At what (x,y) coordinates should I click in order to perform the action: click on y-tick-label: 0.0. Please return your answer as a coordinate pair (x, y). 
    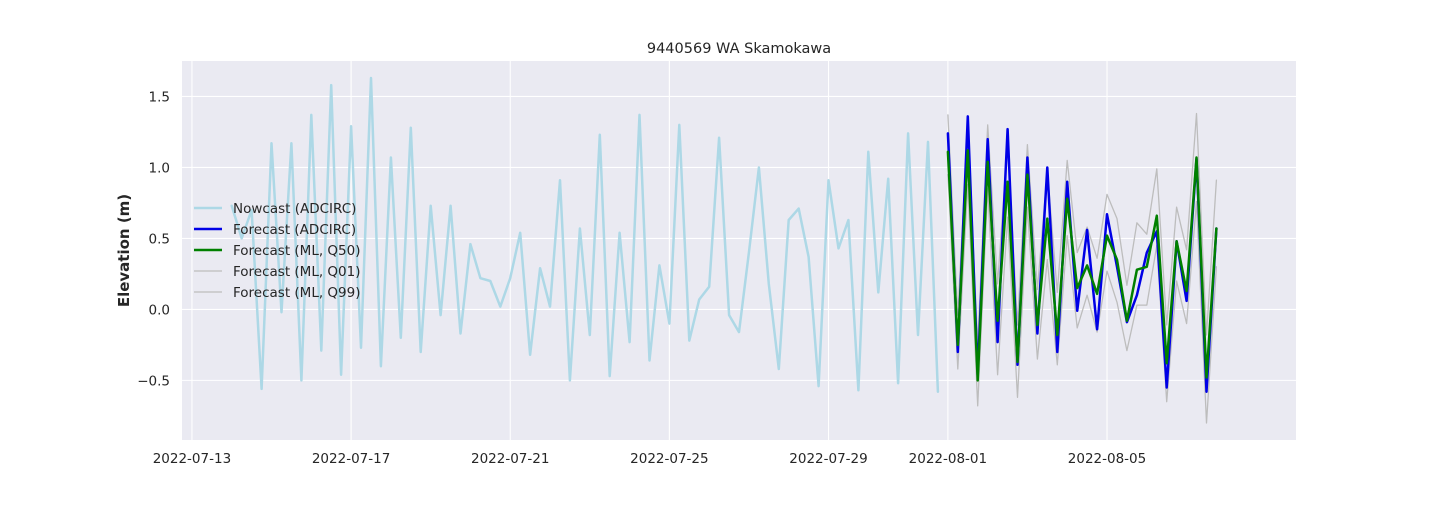
    Looking at the image, I should click on (159, 310).